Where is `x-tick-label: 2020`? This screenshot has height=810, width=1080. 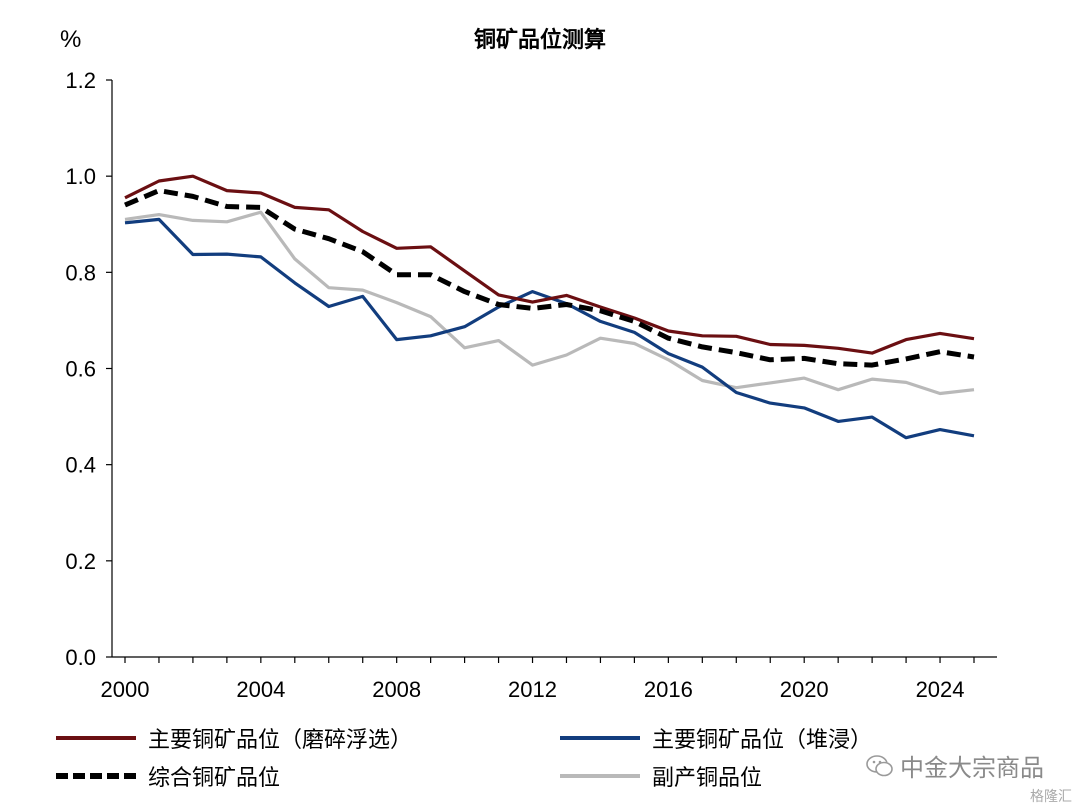
x-tick-label: 2020 is located at coordinates (804, 689).